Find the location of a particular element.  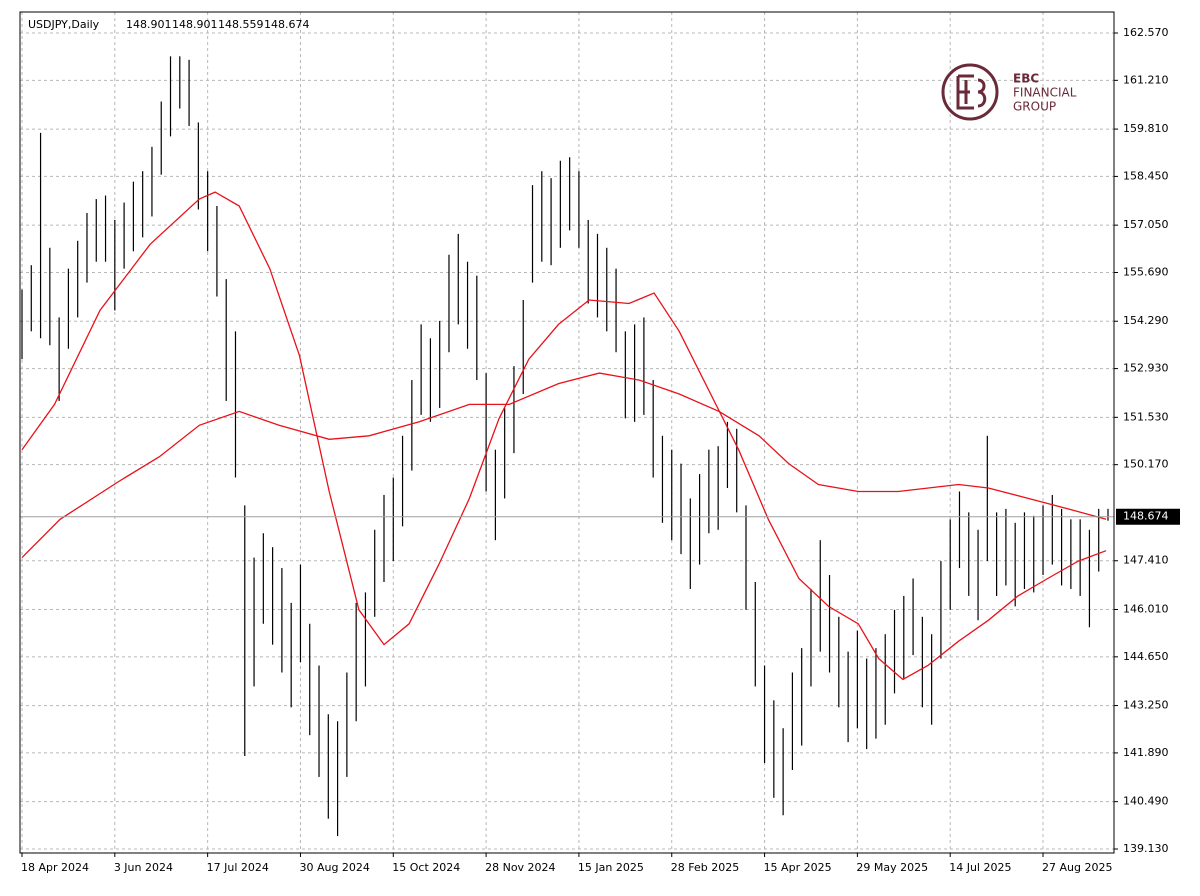

y-tick-label: 143.250 is located at coordinates (1146, 705).